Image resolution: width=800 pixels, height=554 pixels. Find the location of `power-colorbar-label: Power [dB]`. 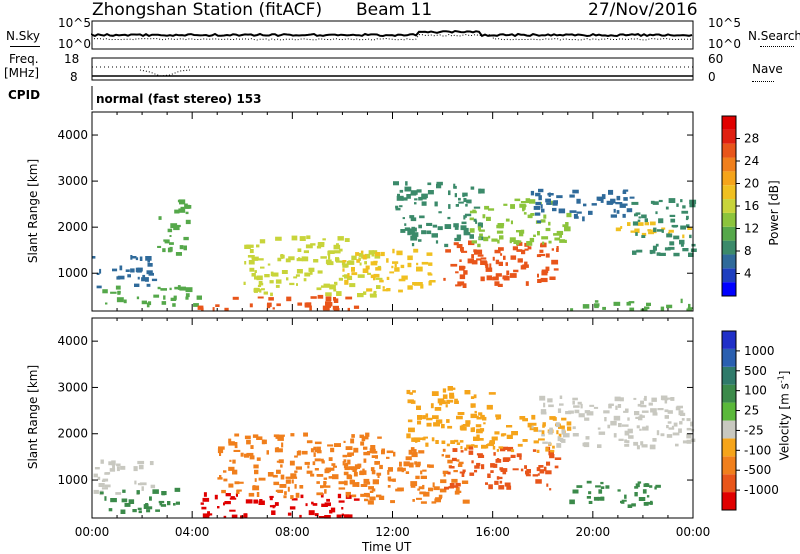

power-colorbar-label: Power [dB] is located at coordinates (774, 213).